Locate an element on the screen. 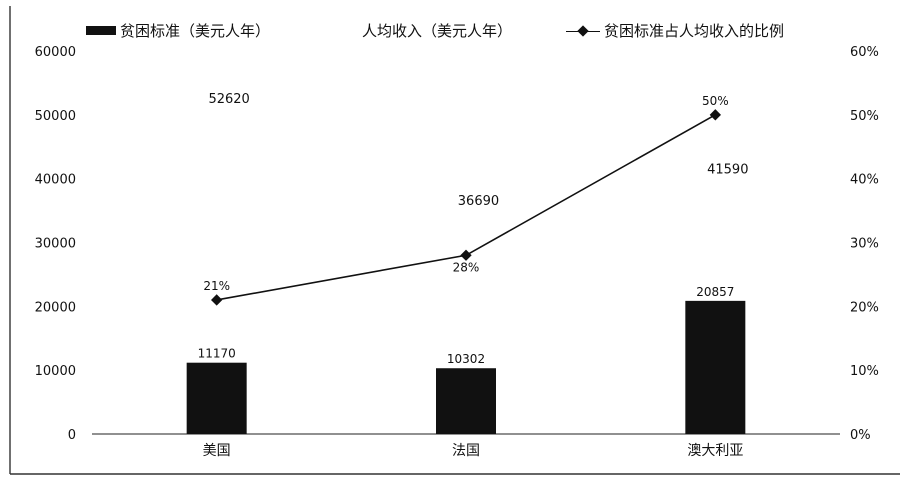 Image resolution: width=900 pixels, height=483 pixels. y-right-tick-label: 10% is located at coordinates (864, 371).